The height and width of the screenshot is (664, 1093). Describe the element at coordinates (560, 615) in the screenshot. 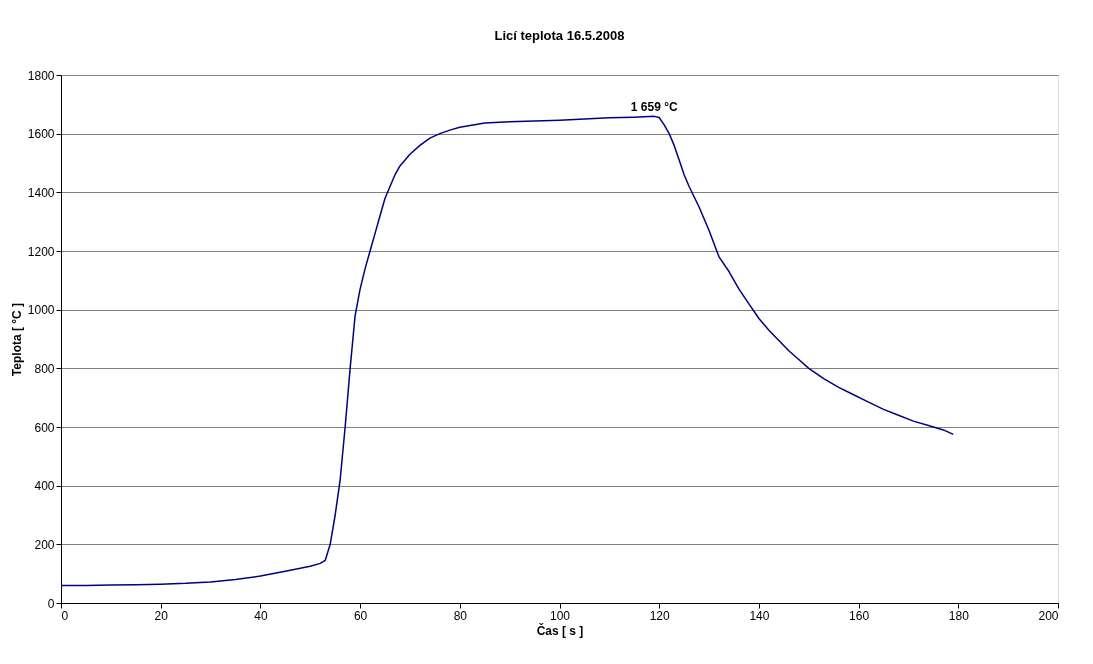

I see `x-tick-label: 100` at that location.